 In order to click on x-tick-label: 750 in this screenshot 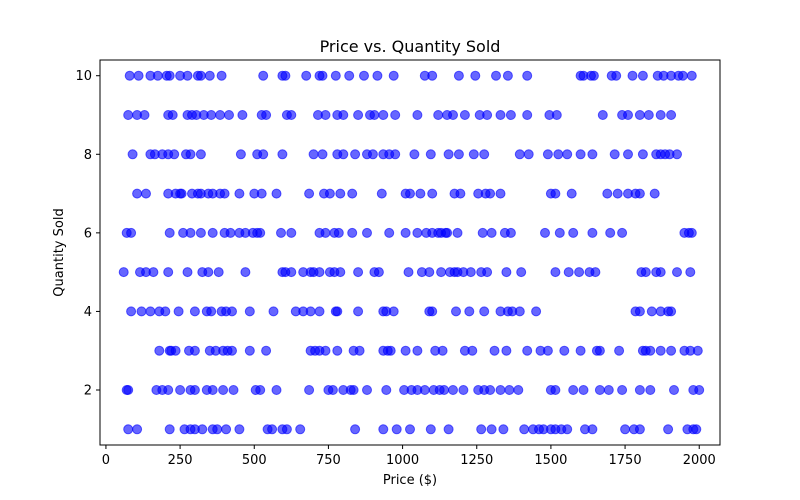, I will do `click(328, 460)`.